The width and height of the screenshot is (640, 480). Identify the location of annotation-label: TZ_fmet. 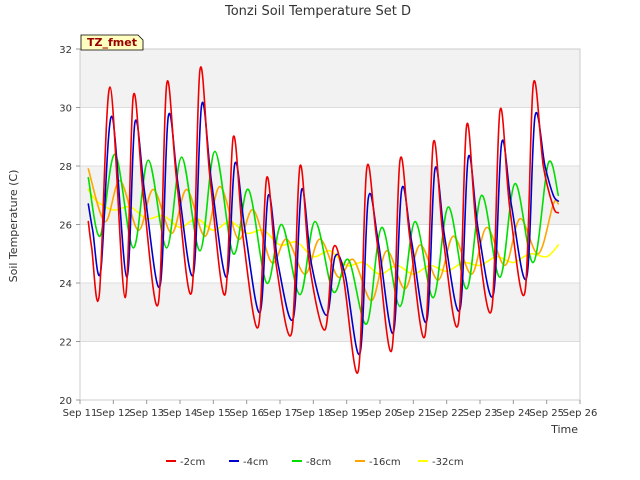
(112, 42).